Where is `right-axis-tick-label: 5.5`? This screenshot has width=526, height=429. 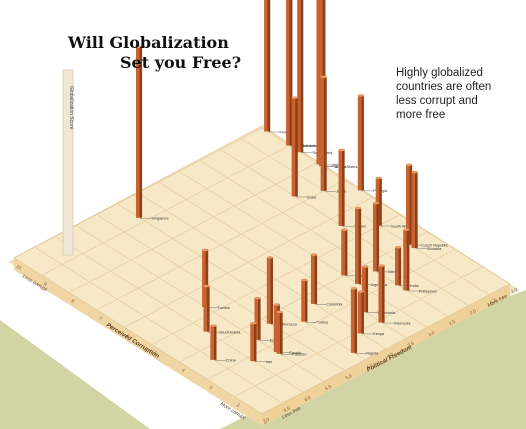
right-axis-tick-label: 5.5 is located at coordinates (328, 388).